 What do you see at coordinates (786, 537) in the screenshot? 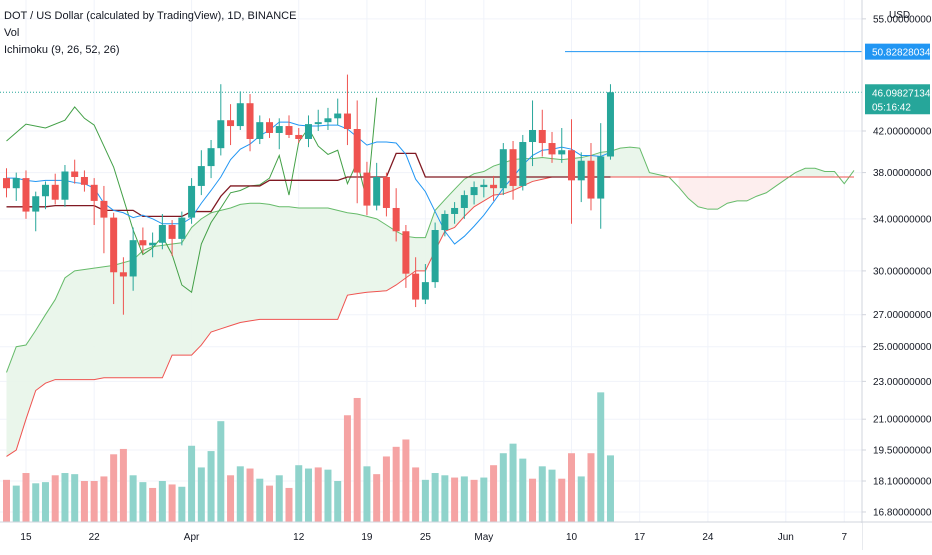
I see `time-tick-label: Jun` at bounding box center [786, 537].